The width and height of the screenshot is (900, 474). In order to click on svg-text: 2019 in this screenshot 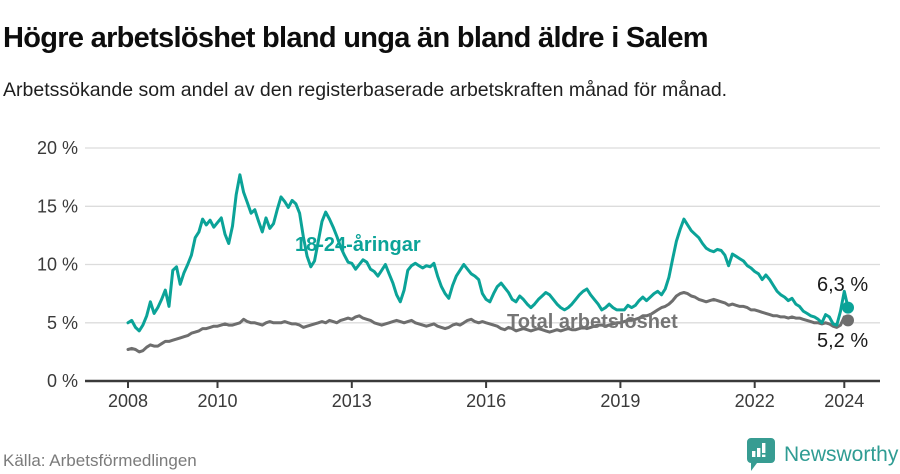, I will do `click(620, 401)`.